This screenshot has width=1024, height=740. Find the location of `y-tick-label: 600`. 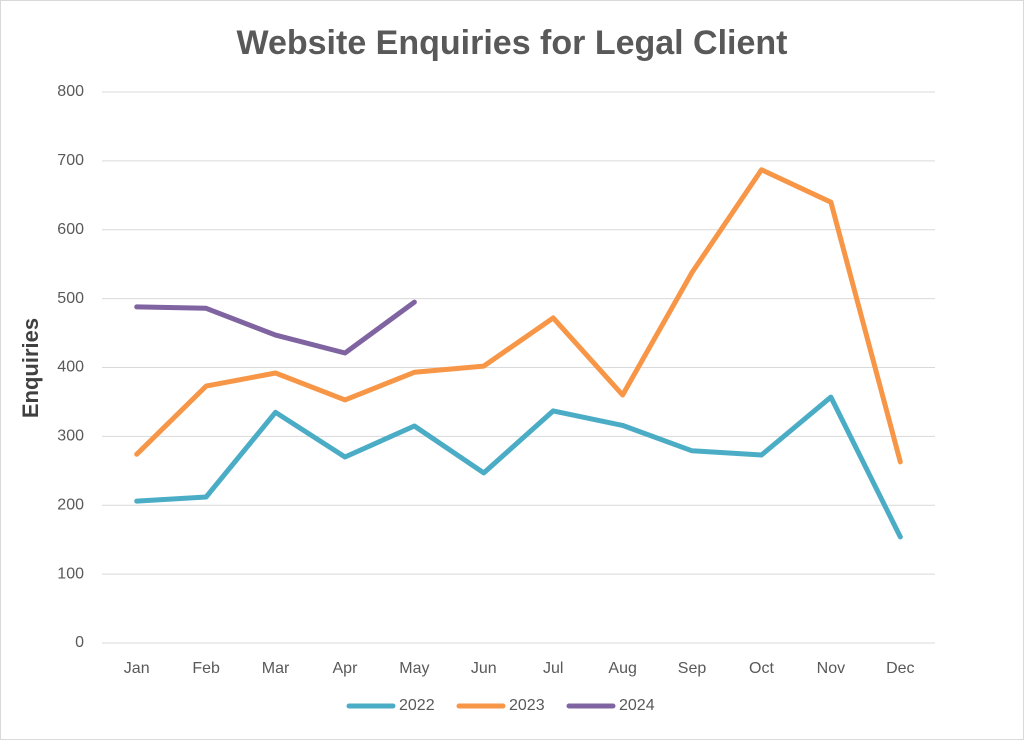

y-tick-label: 600 is located at coordinates (70, 229).